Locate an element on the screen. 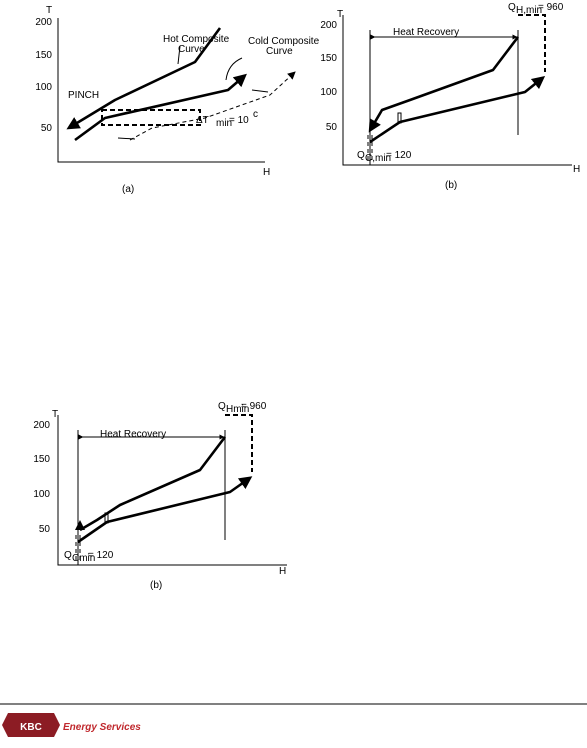  label: H,min is located at coordinates (529, 10).